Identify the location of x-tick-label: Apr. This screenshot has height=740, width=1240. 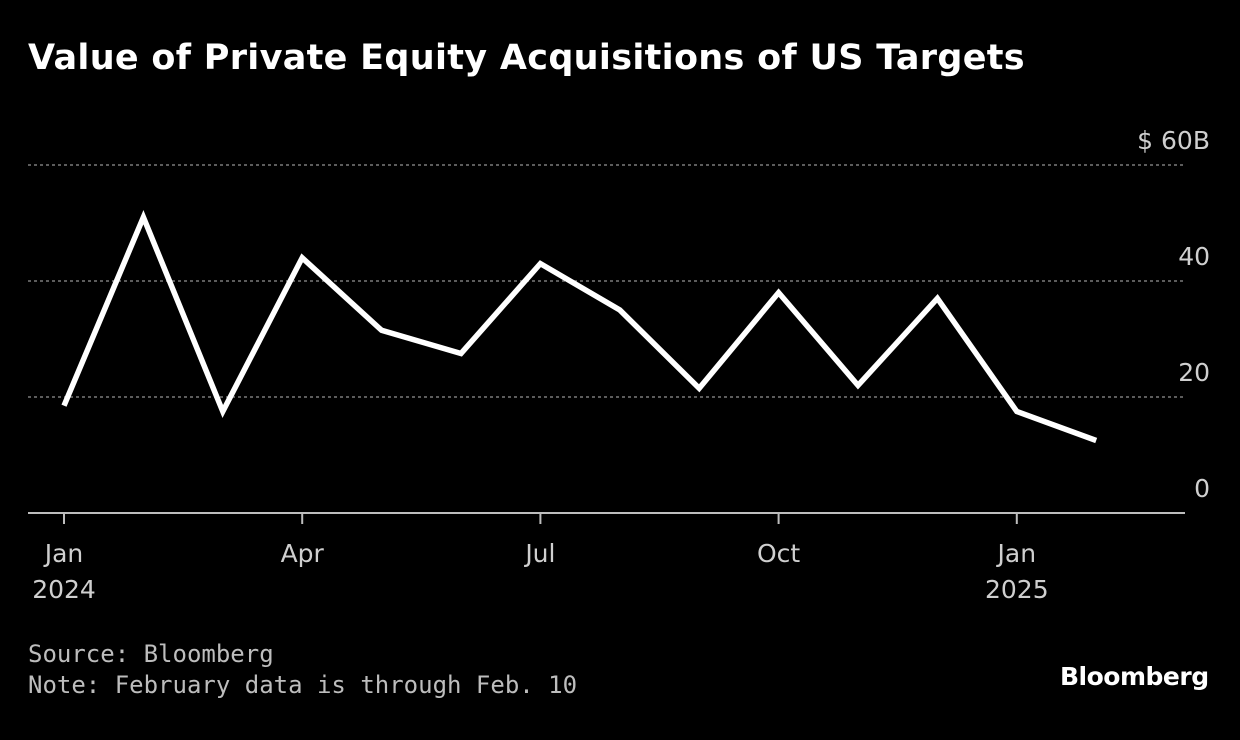
(303, 553).